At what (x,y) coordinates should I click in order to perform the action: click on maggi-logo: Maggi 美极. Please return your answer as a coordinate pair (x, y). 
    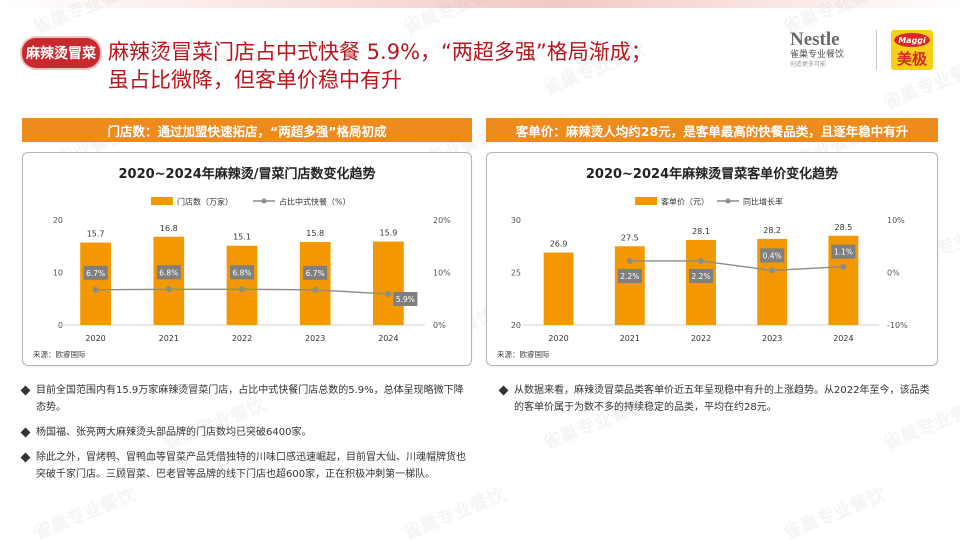
    Looking at the image, I should click on (912, 50).